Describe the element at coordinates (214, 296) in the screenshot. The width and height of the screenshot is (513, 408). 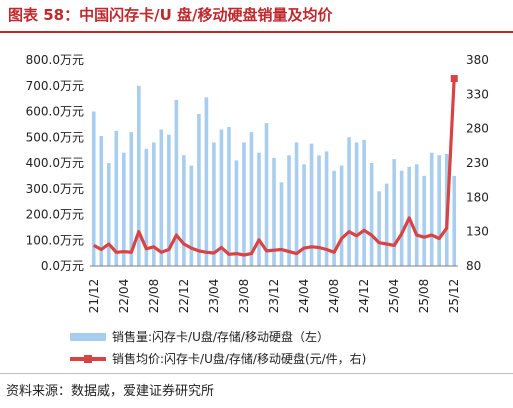
I see `x-tick-label: 23/04` at that location.